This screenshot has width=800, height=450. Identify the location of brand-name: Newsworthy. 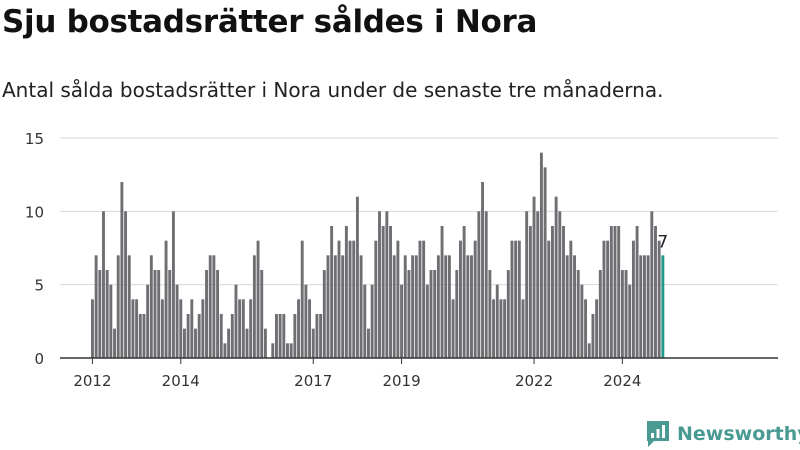
(738, 434).